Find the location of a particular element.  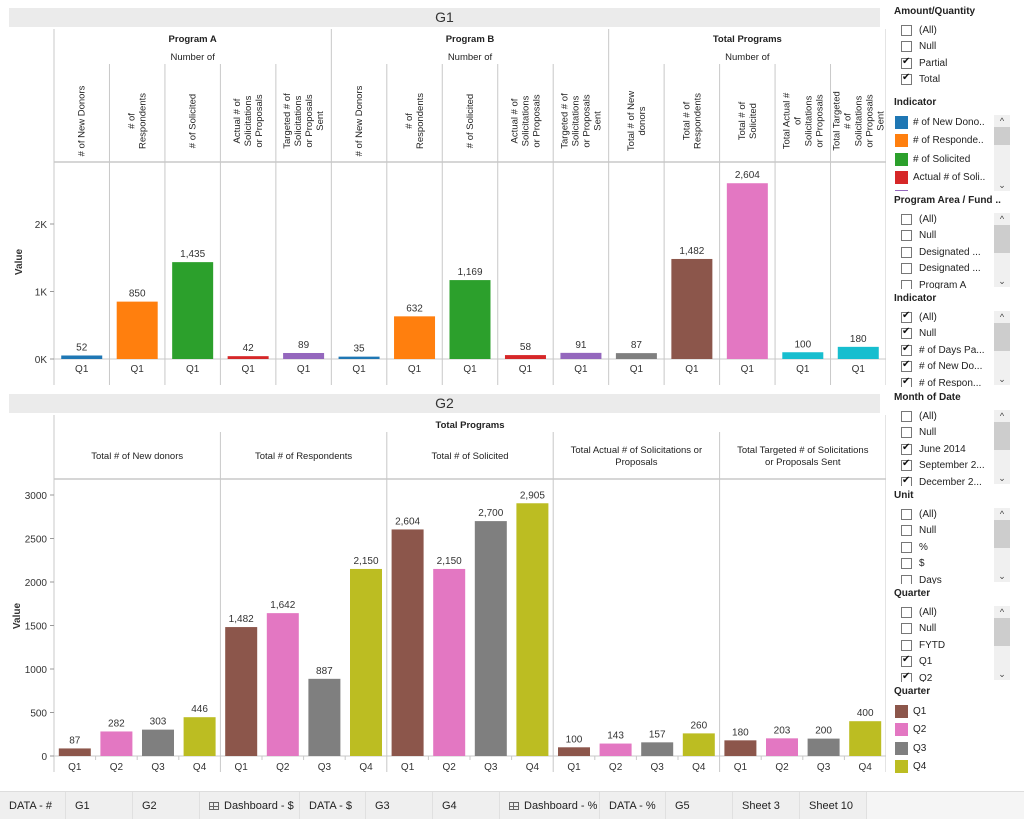

legend-item: # of Responde.. is located at coordinates (954, 141).